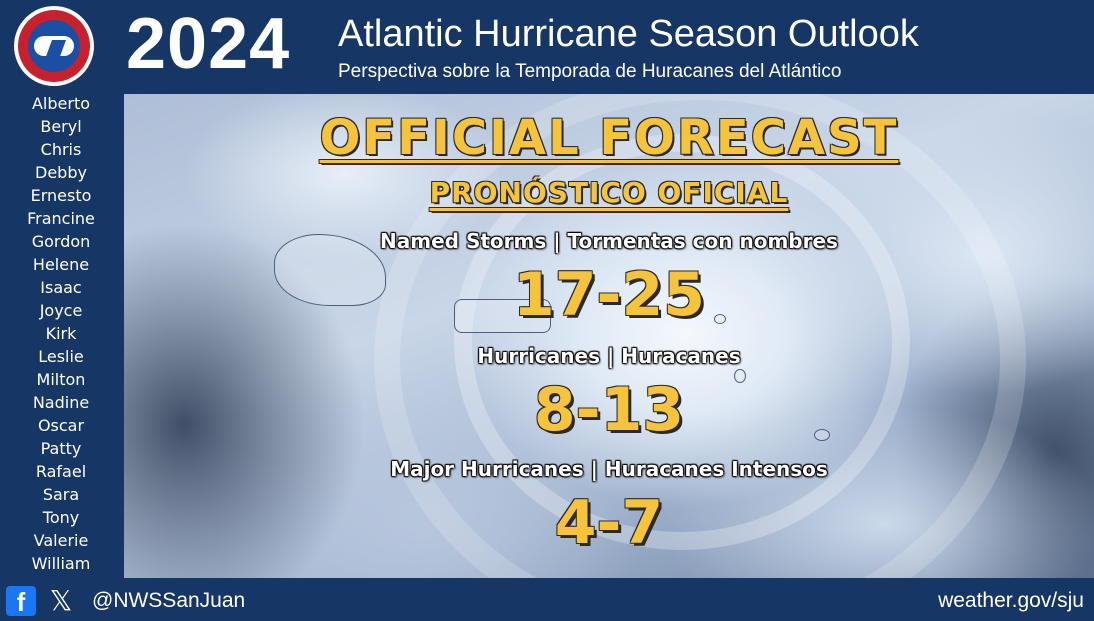  I want to click on logo-emblem, so click(54, 46).